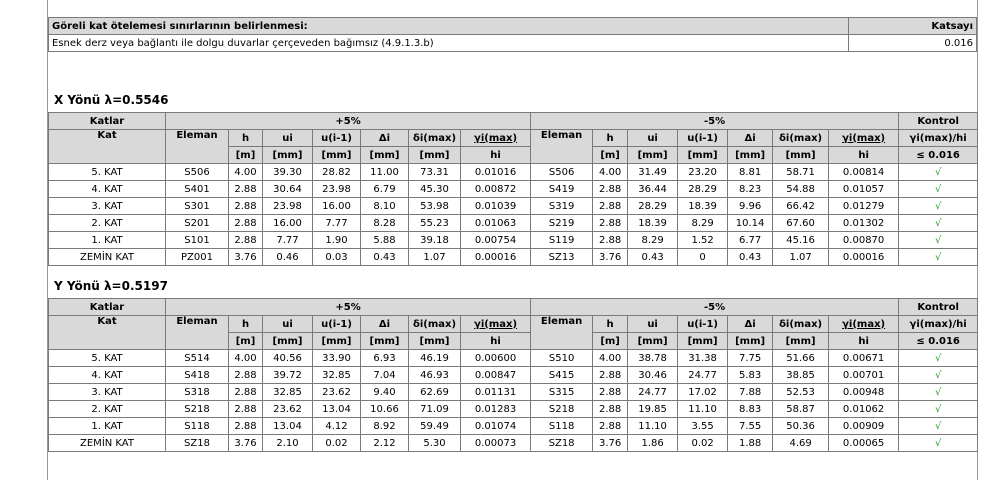  I want to click on group-row: Katlar +5% -5% Kontrol, so click(513, 121).